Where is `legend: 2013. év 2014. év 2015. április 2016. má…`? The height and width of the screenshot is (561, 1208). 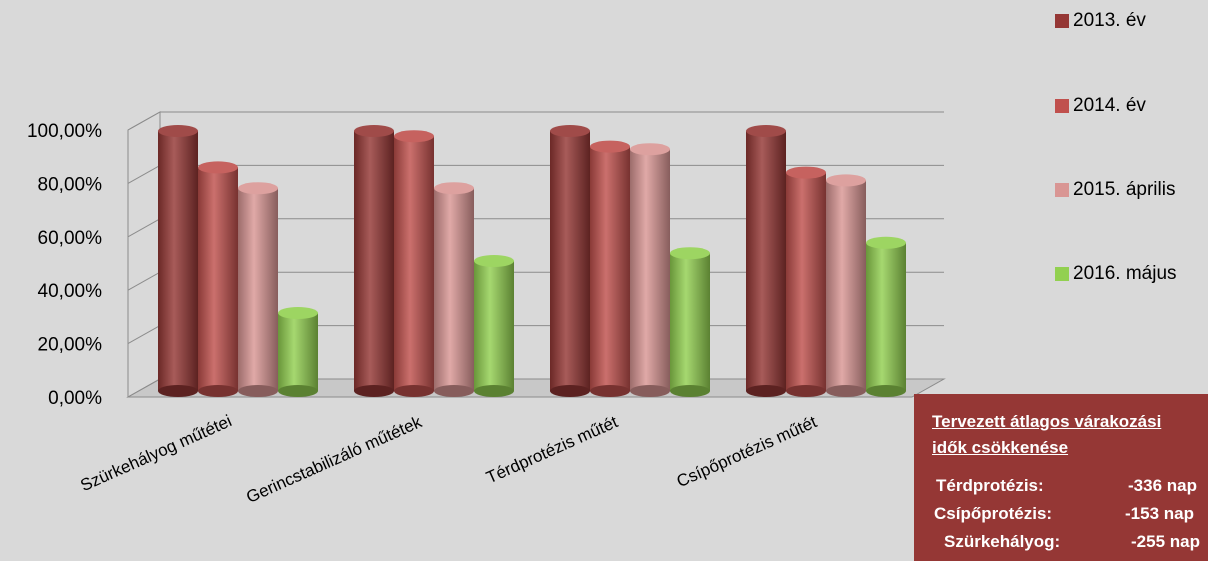
legend: 2013. év 2014. év 2015. április 2016. má… is located at coordinates (1131, 150).